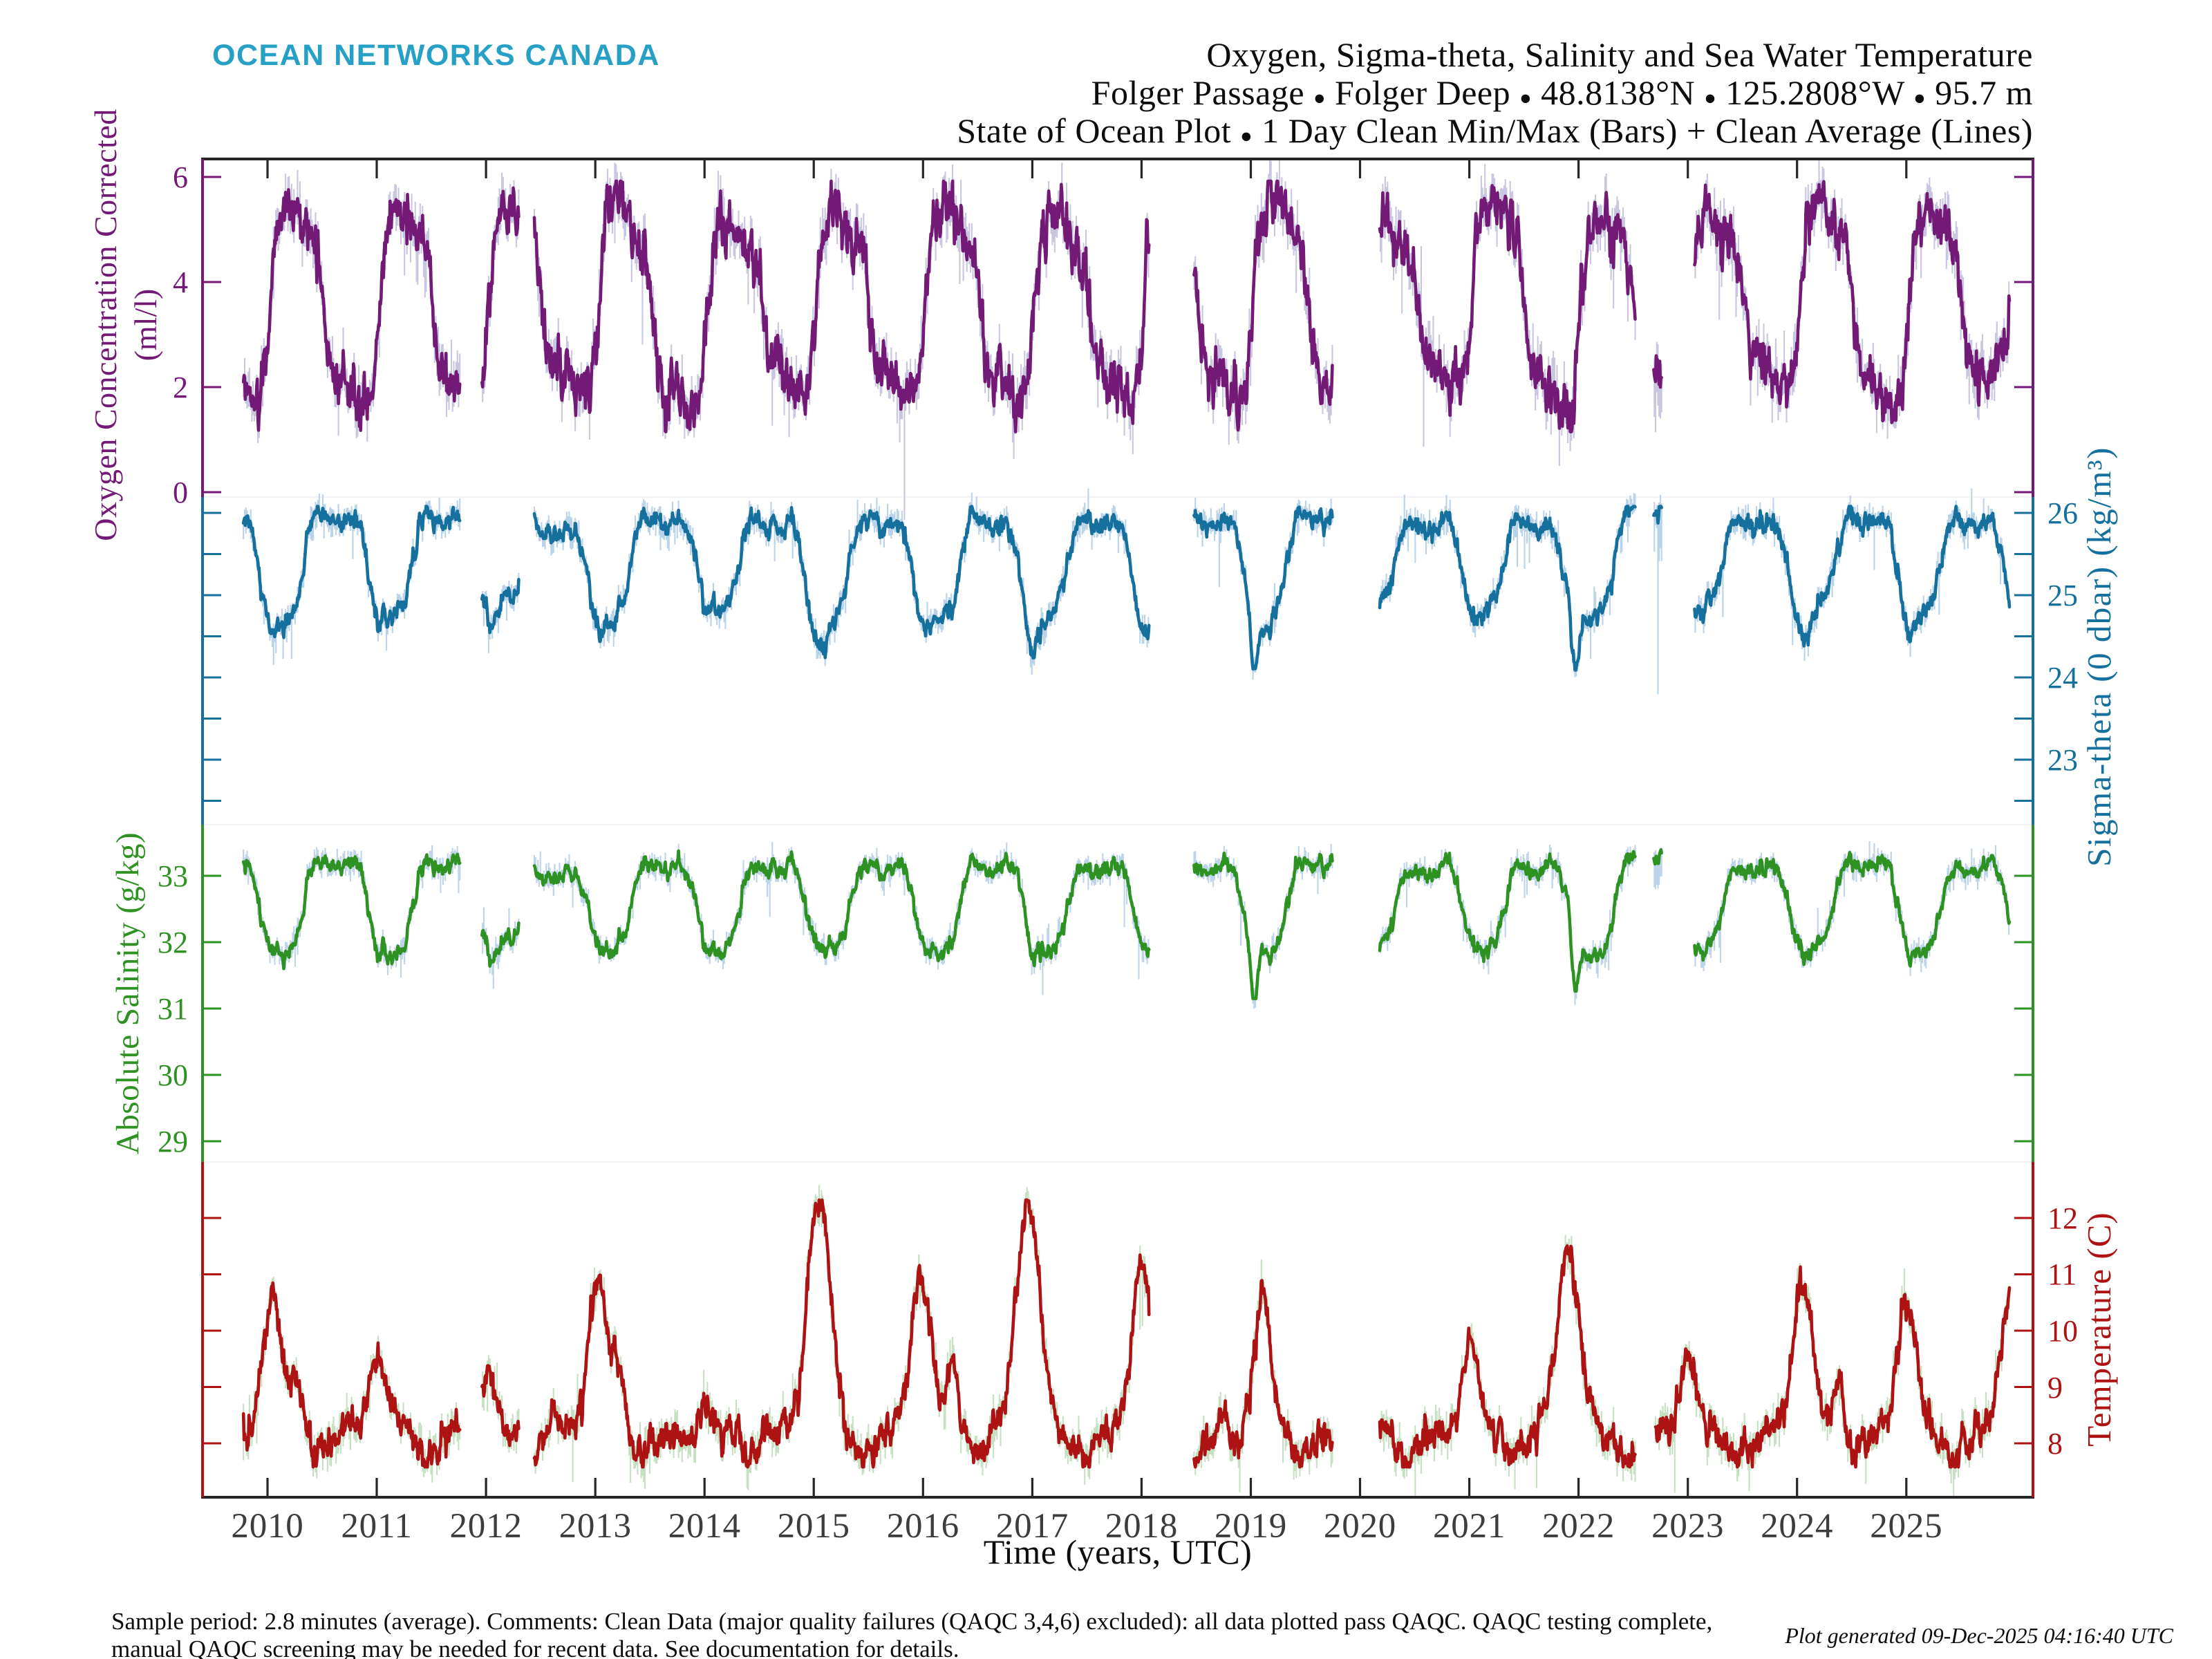 The image size is (2212, 1659). I want to click on svg-text: 32, so click(173, 943).